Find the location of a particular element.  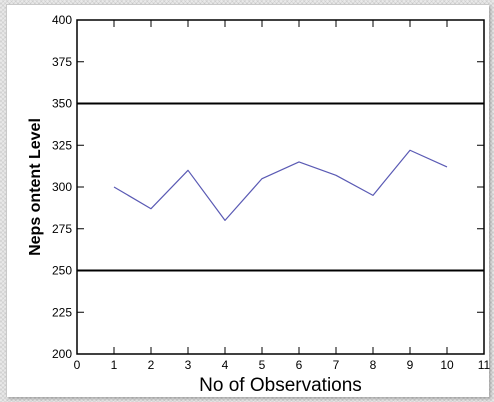

y-tick-label: 375 is located at coordinates (62, 62).